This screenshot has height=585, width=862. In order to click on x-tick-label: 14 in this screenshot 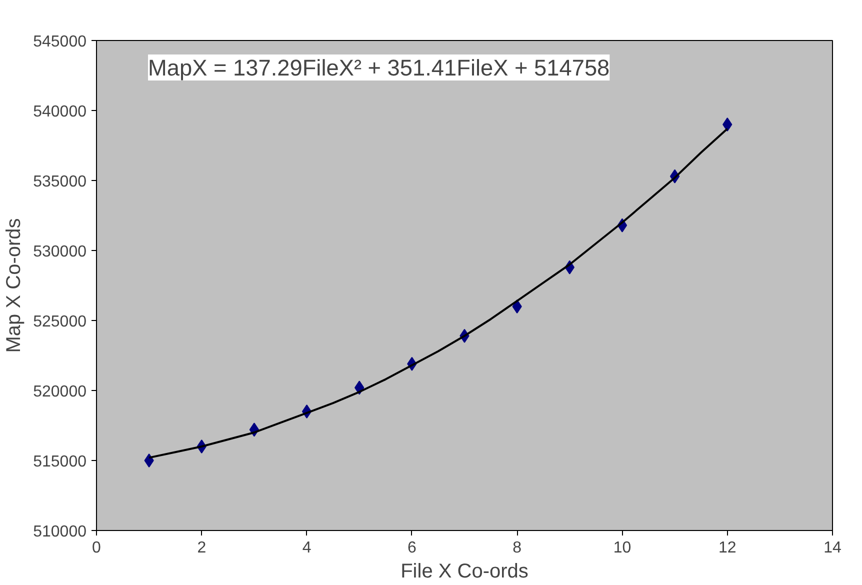, I will do `click(833, 548)`.